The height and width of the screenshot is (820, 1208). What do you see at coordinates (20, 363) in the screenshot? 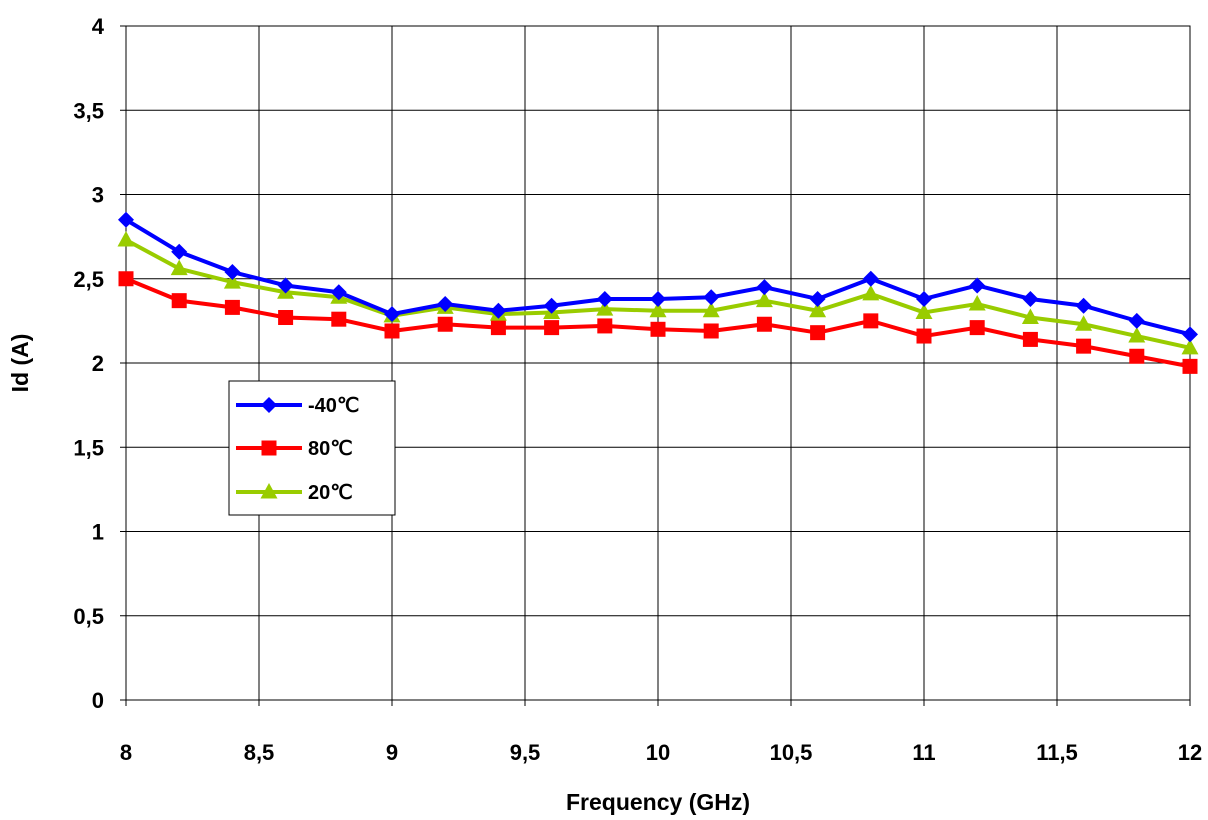
I see `y-axis-label: Id (A)` at bounding box center [20, 363].